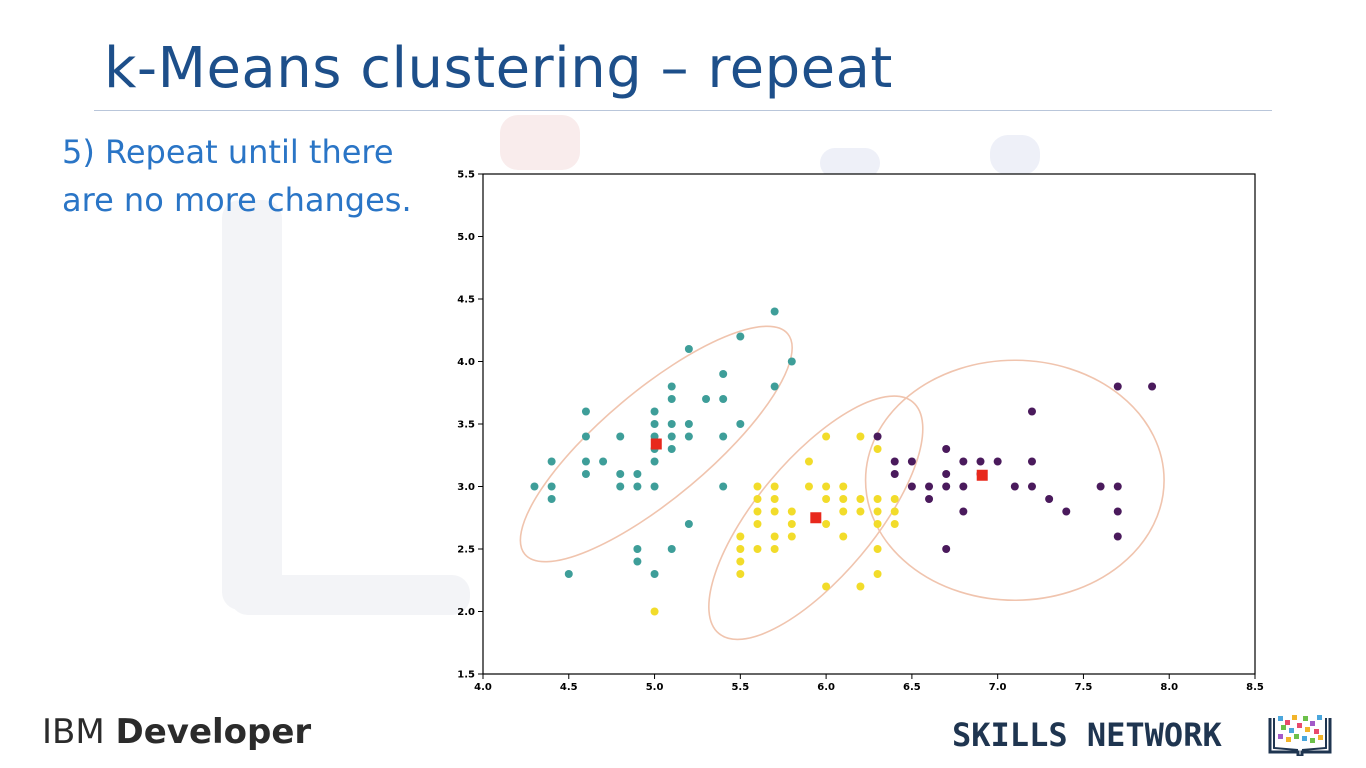 This screenshot has height=768, width=1366. Describe the element at coordinates (683, 110) in the screenshot. I see `title-divider` at that location.